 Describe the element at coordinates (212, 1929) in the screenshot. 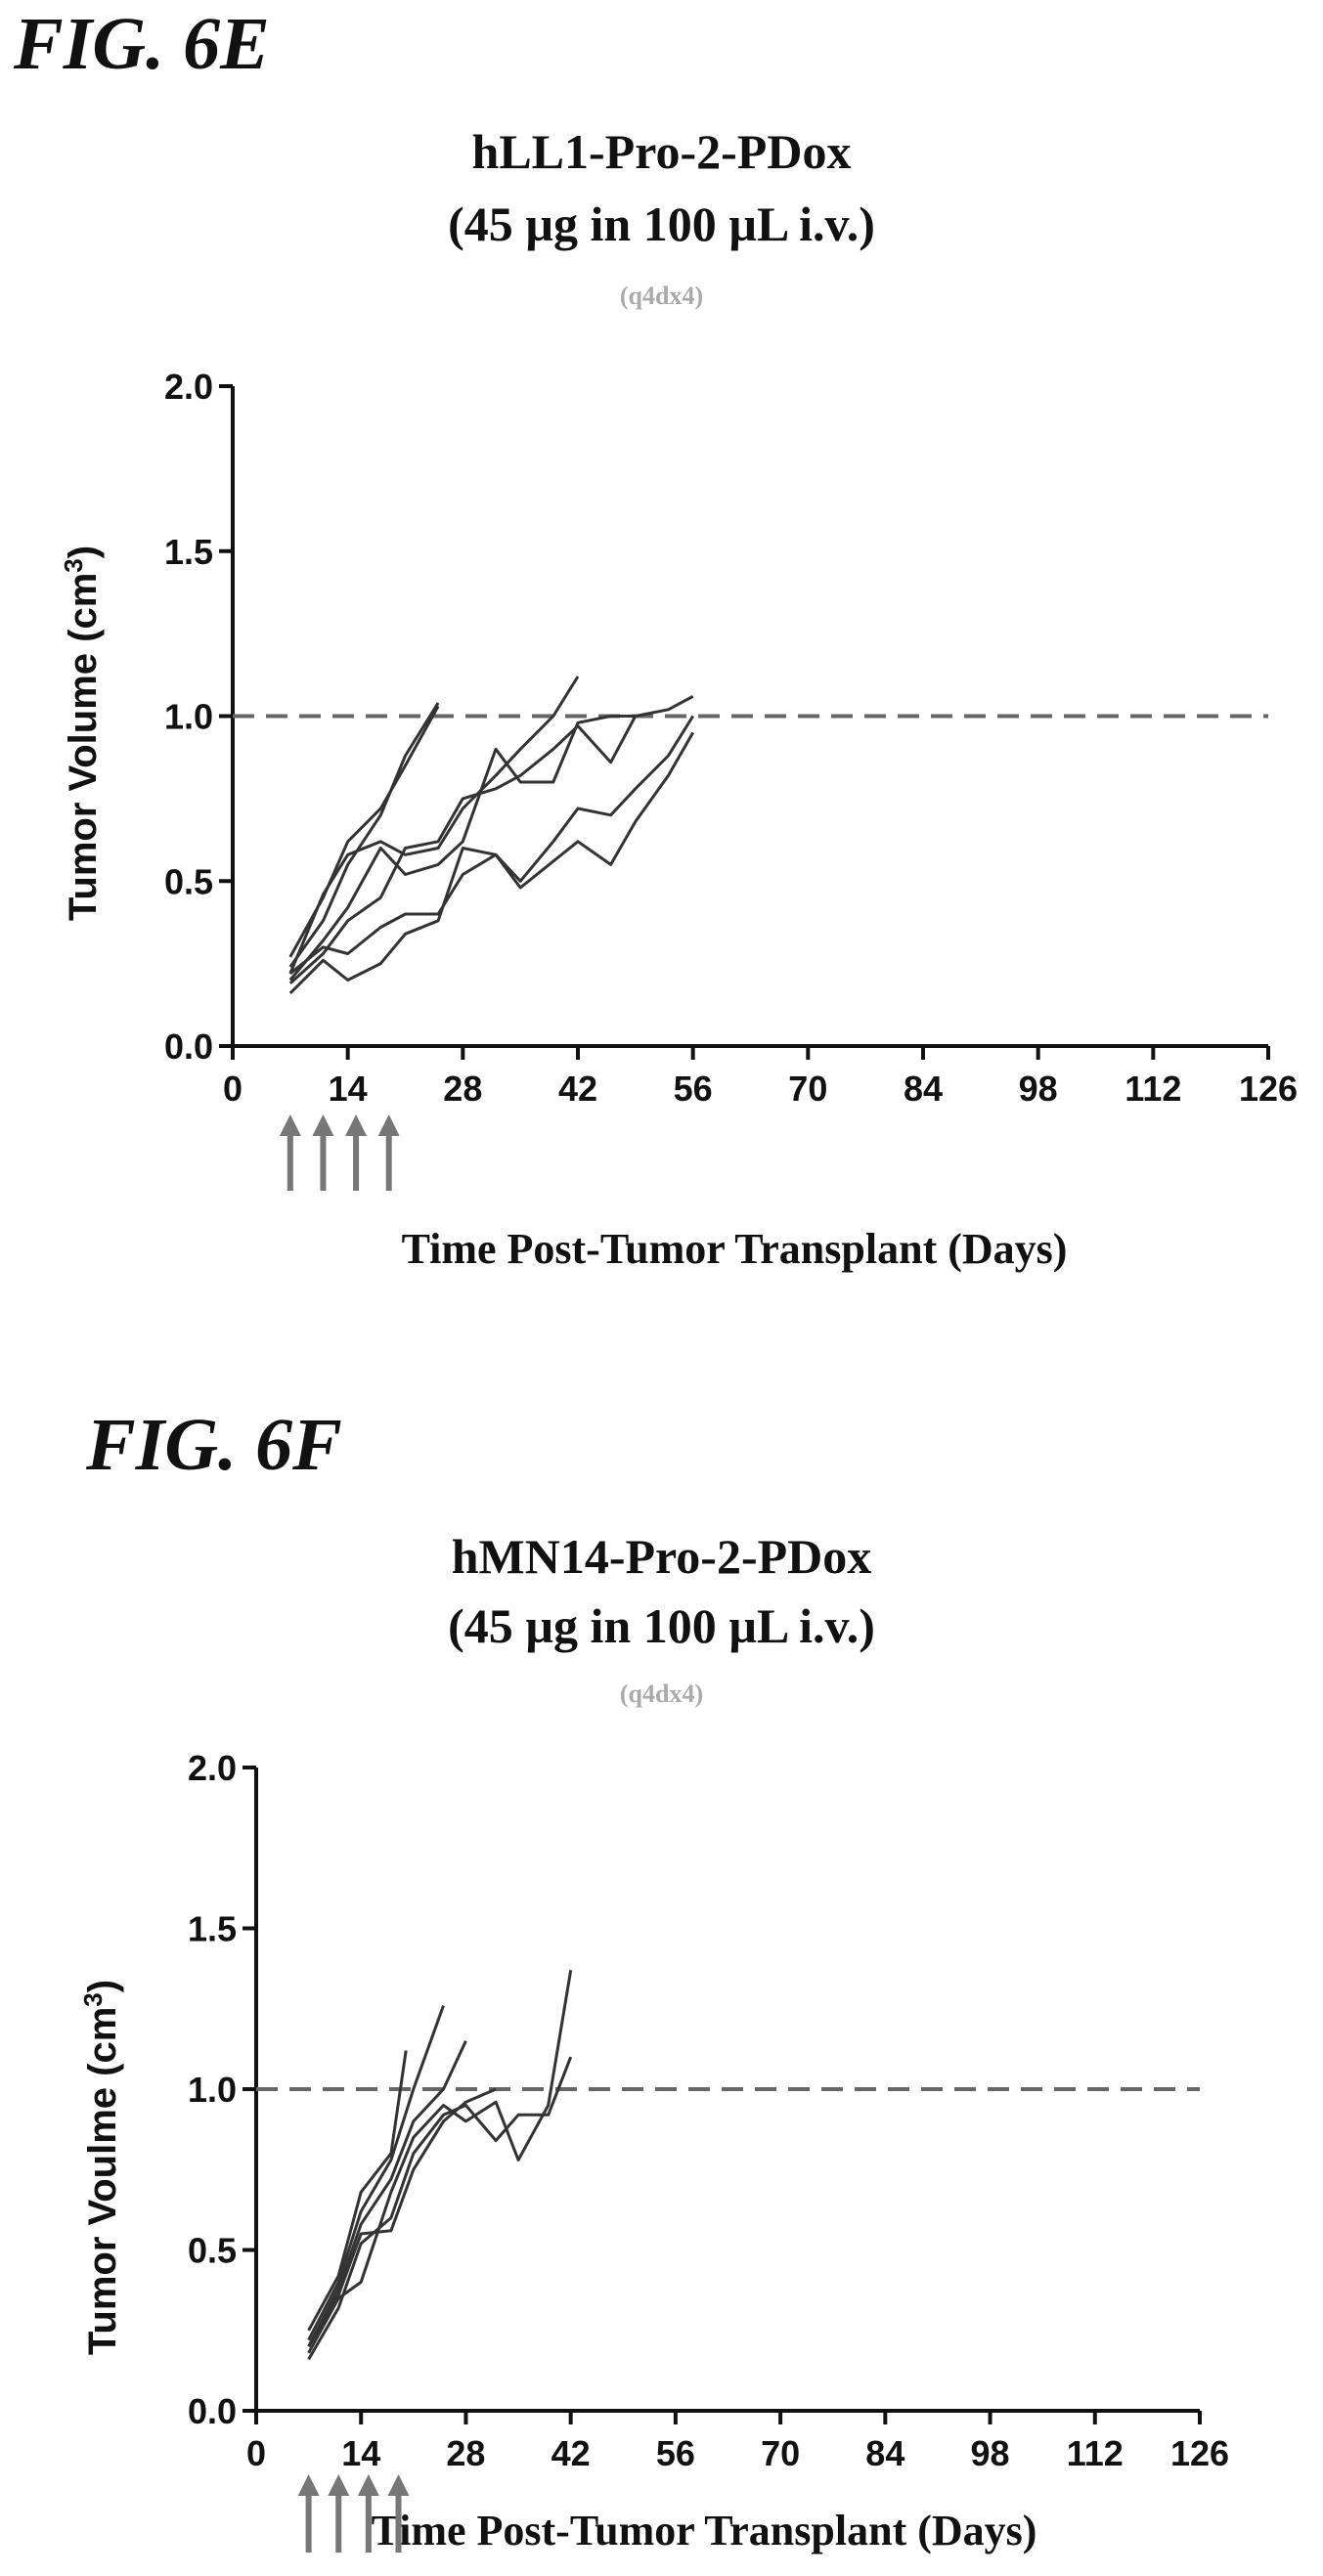

I see `y-tick-label-6f-3: 1.5` at that location.